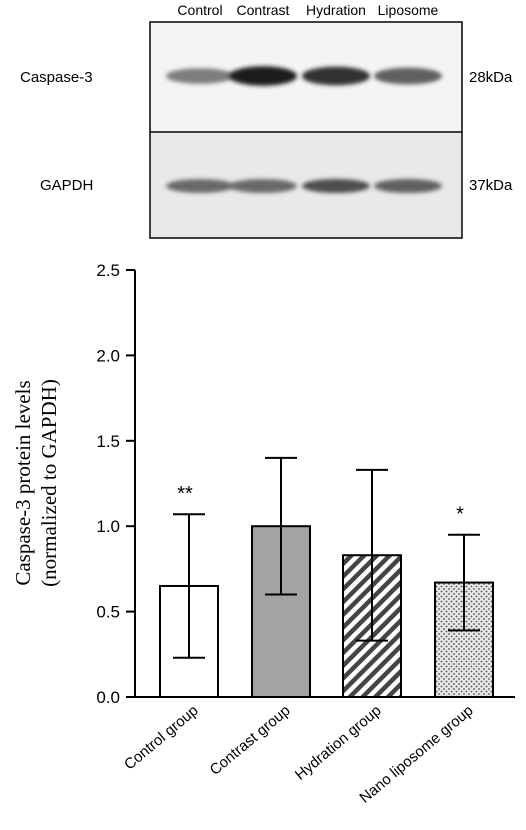 This screenshot has width=526, height=830. Describe the element at coordinates (108, 526) in the screenshot. I see `y-tick-label: 1.0` at that location.